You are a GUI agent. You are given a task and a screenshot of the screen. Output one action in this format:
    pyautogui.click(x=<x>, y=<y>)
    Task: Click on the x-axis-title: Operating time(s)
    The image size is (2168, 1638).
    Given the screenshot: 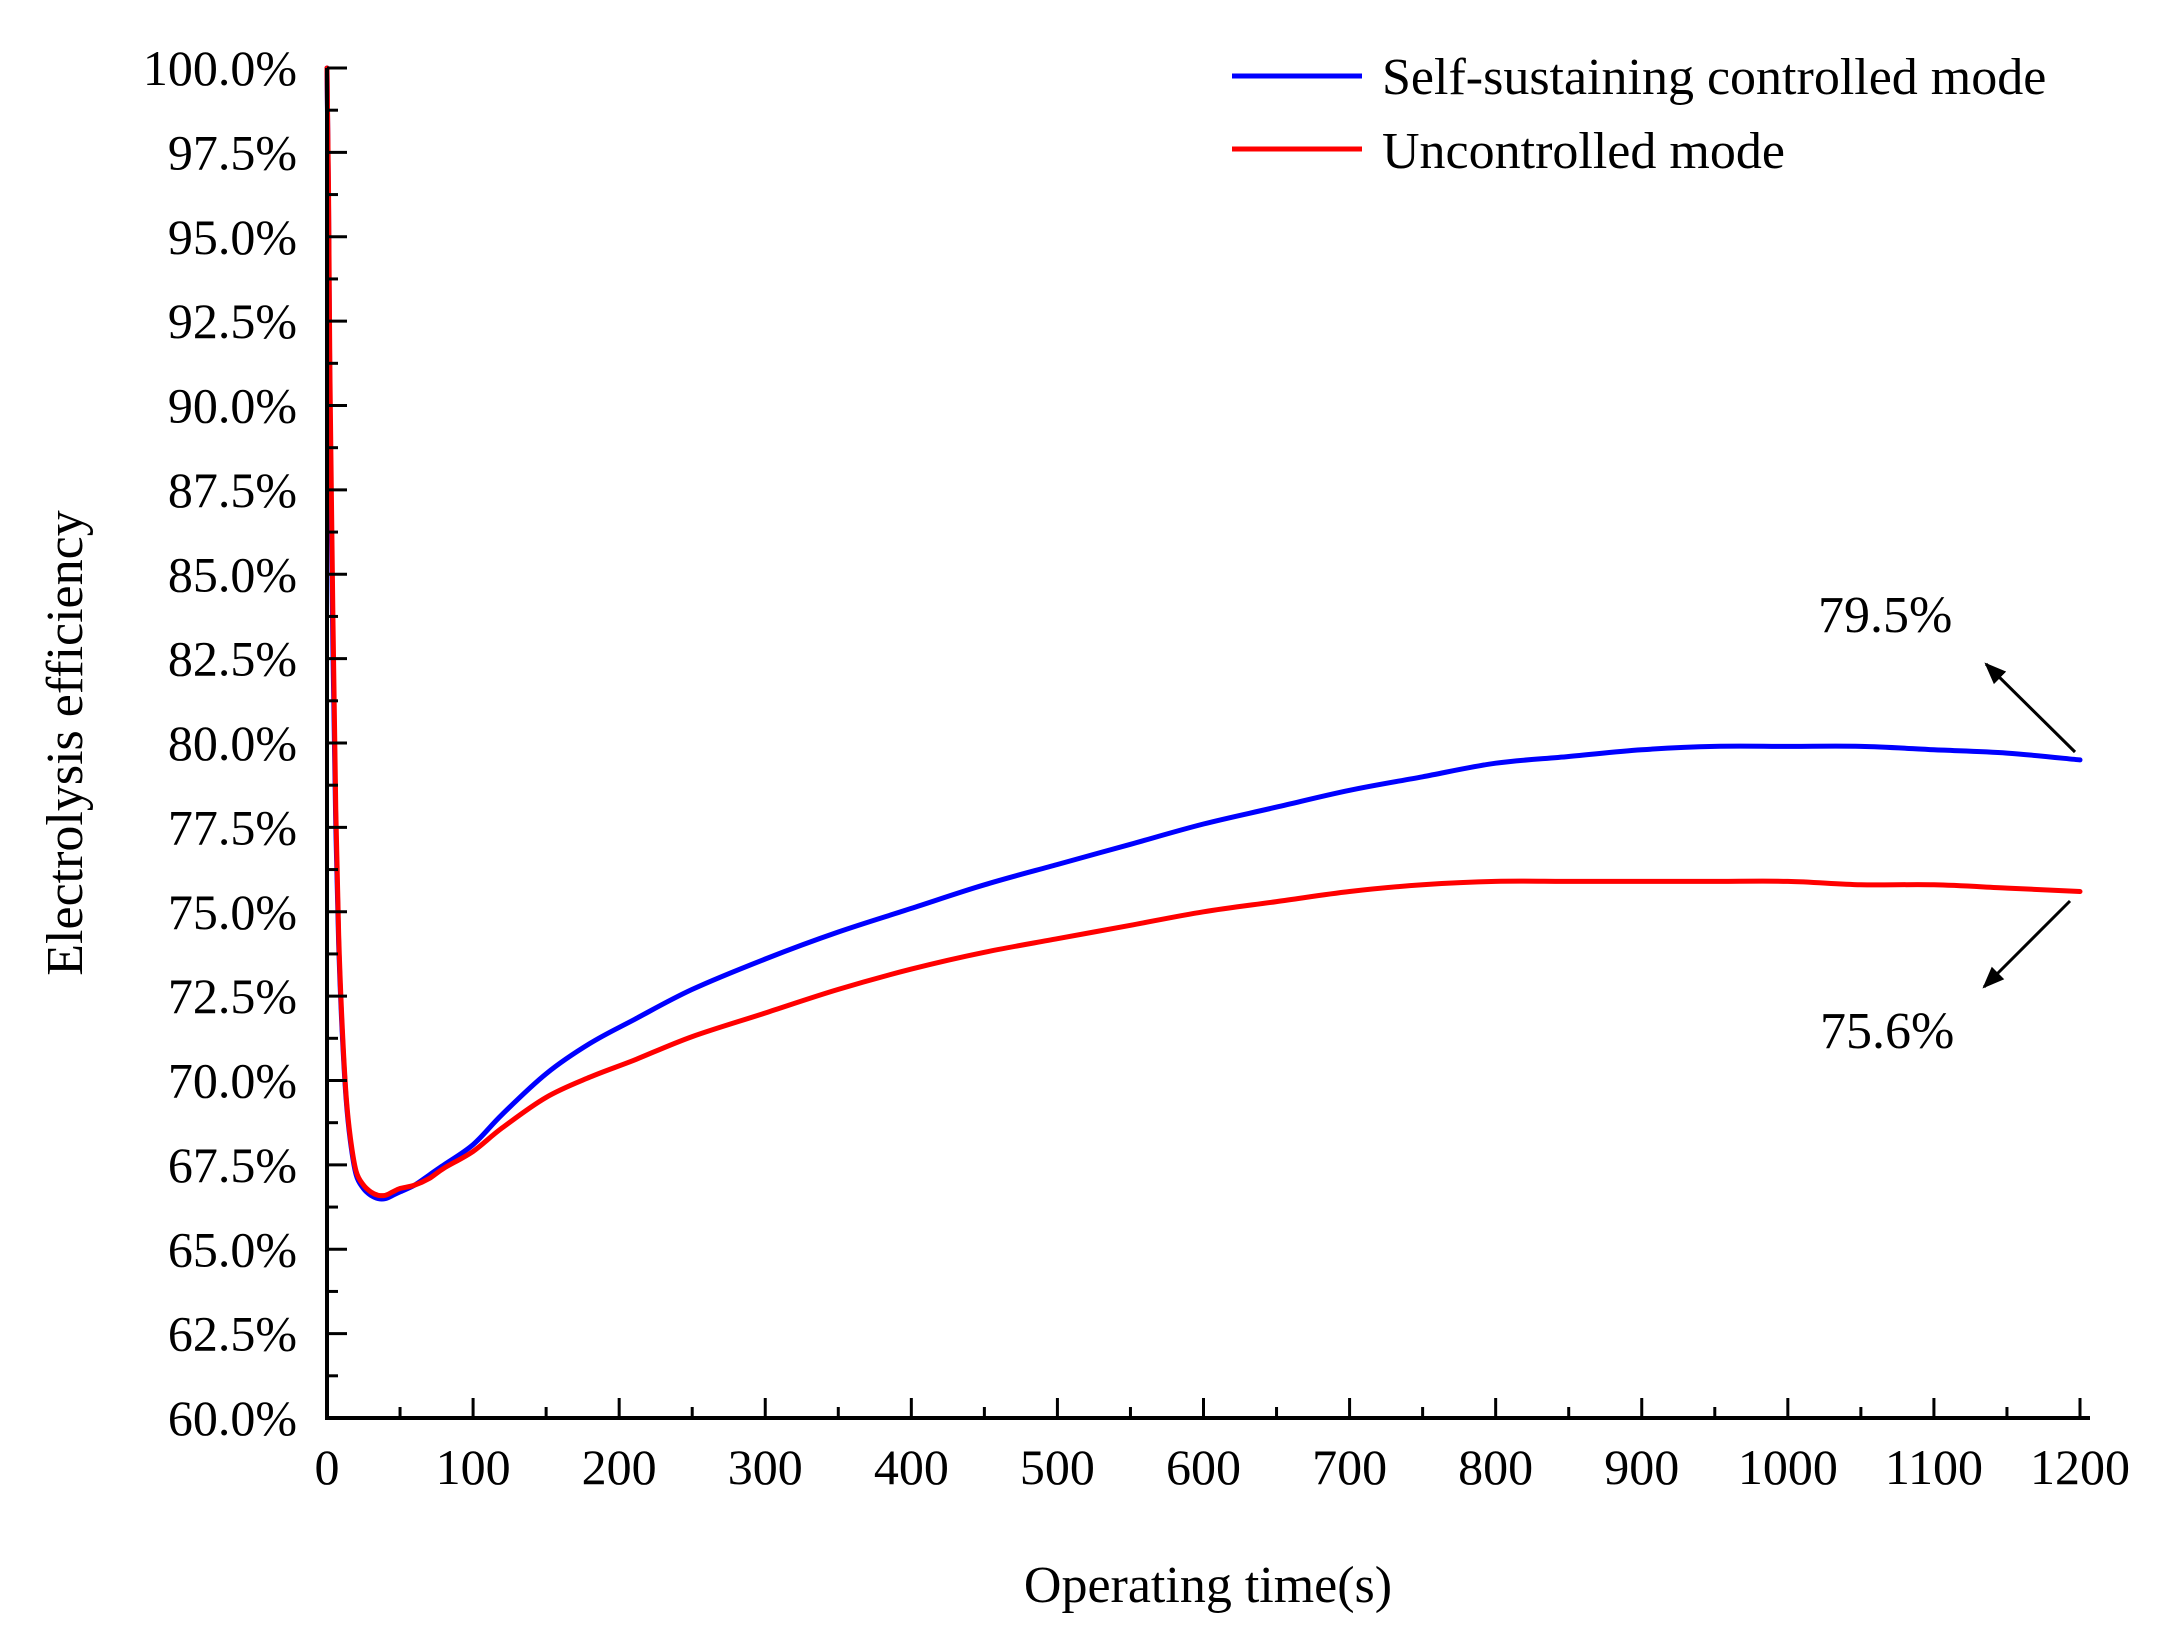 What is the action you would take?
    pyautogui.click(x=1208, y=1585)
    